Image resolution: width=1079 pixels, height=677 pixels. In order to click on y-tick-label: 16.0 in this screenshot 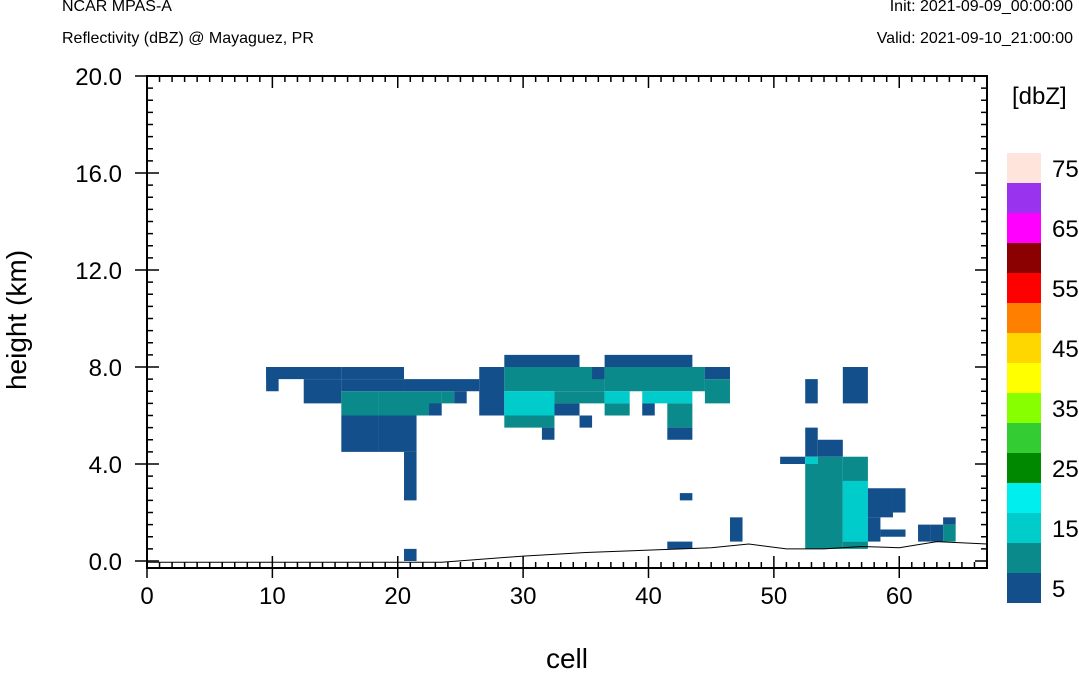, I will do `click(98, 174)`.